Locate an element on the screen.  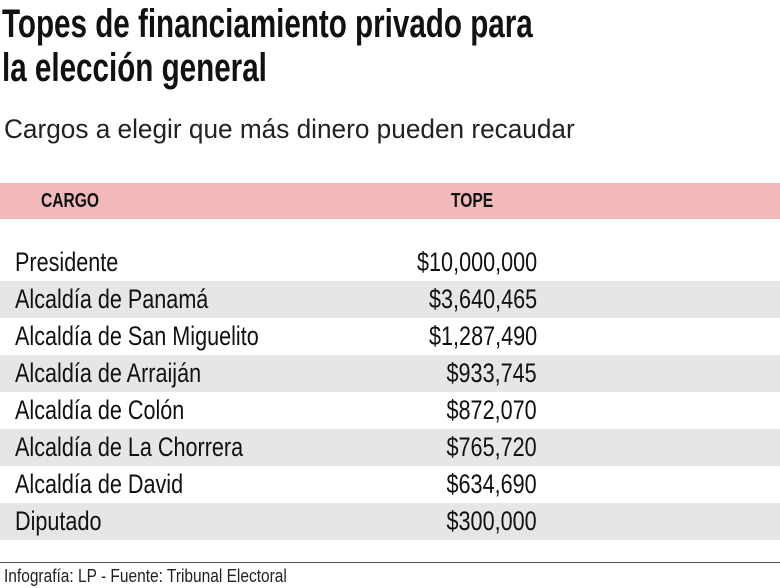
table-row: Alcaldía de Panamá $3,640,465 is located at coordinates (390, 299).